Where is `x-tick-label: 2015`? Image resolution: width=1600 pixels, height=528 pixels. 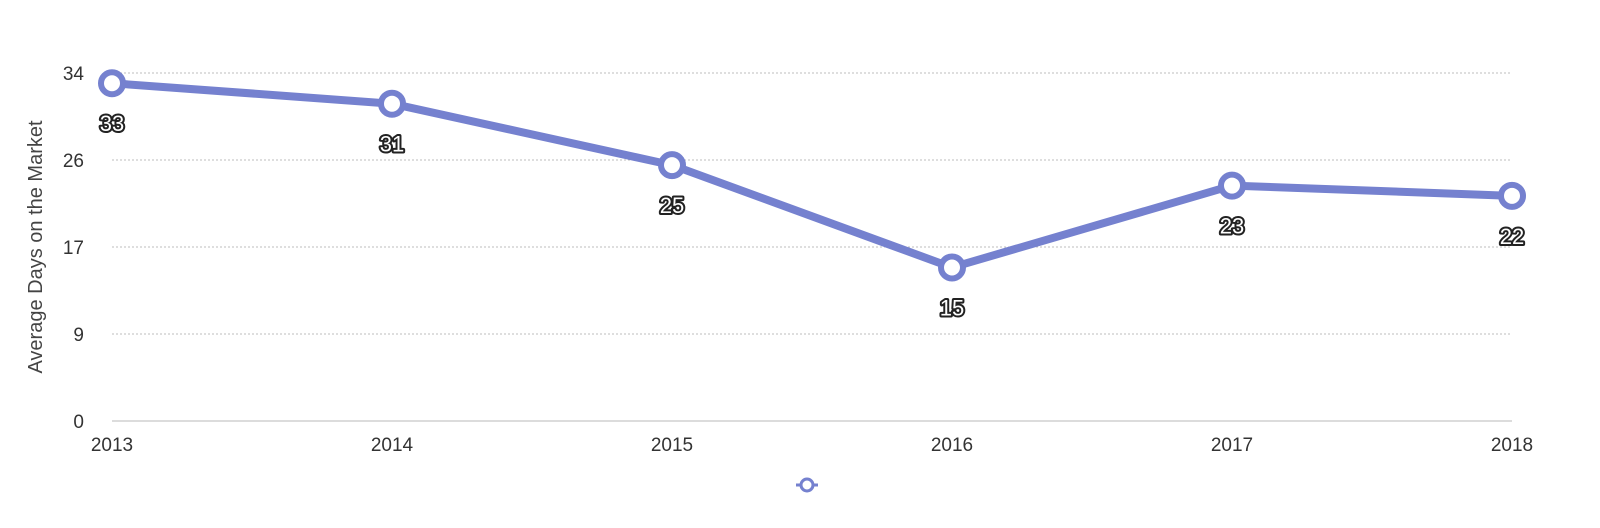 x-tick-label: 2015 is located at coordinates (672, 445).